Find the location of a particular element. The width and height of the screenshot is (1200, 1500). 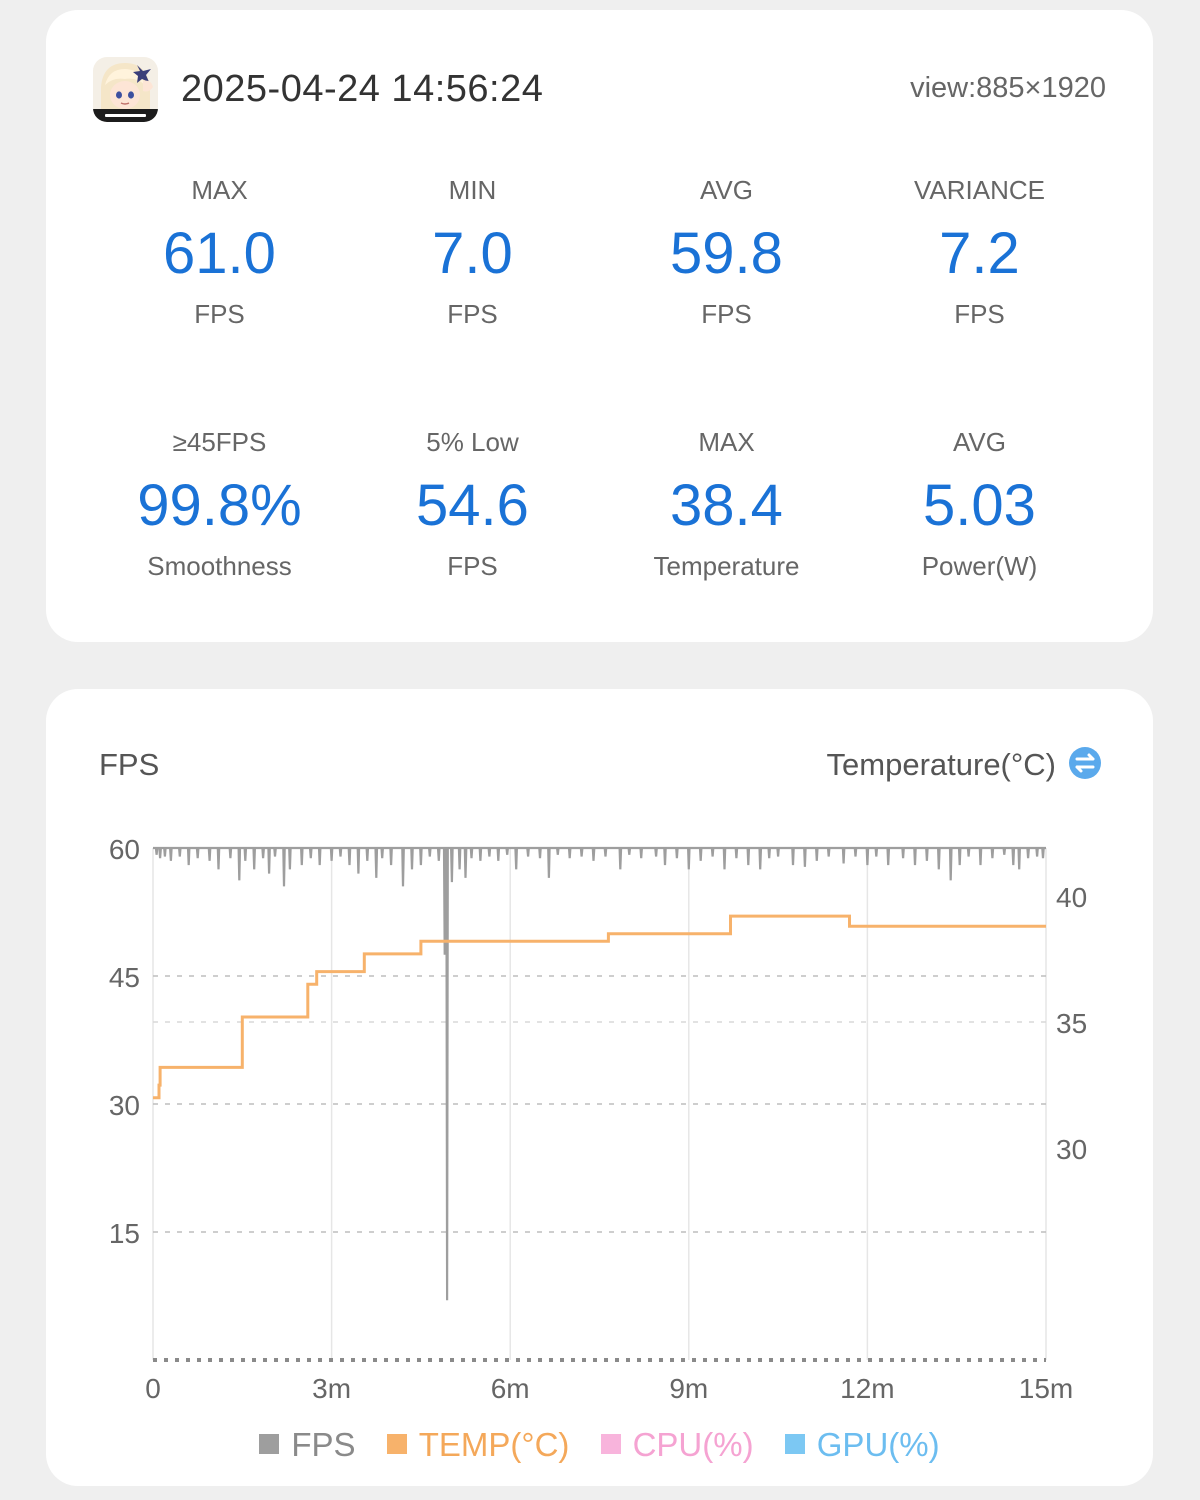

stat-smoothness: ≥45FPS 99.8% Smoothness is located at coordinates (219, 504).